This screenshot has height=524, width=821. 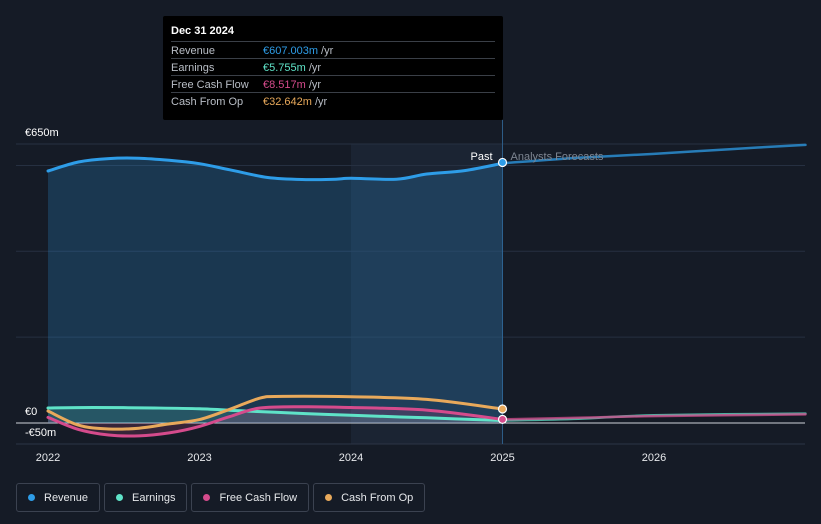 I want to click on tooltip-row-earnings: Earnings €5.755m/yr, so click(x=333, y=67).